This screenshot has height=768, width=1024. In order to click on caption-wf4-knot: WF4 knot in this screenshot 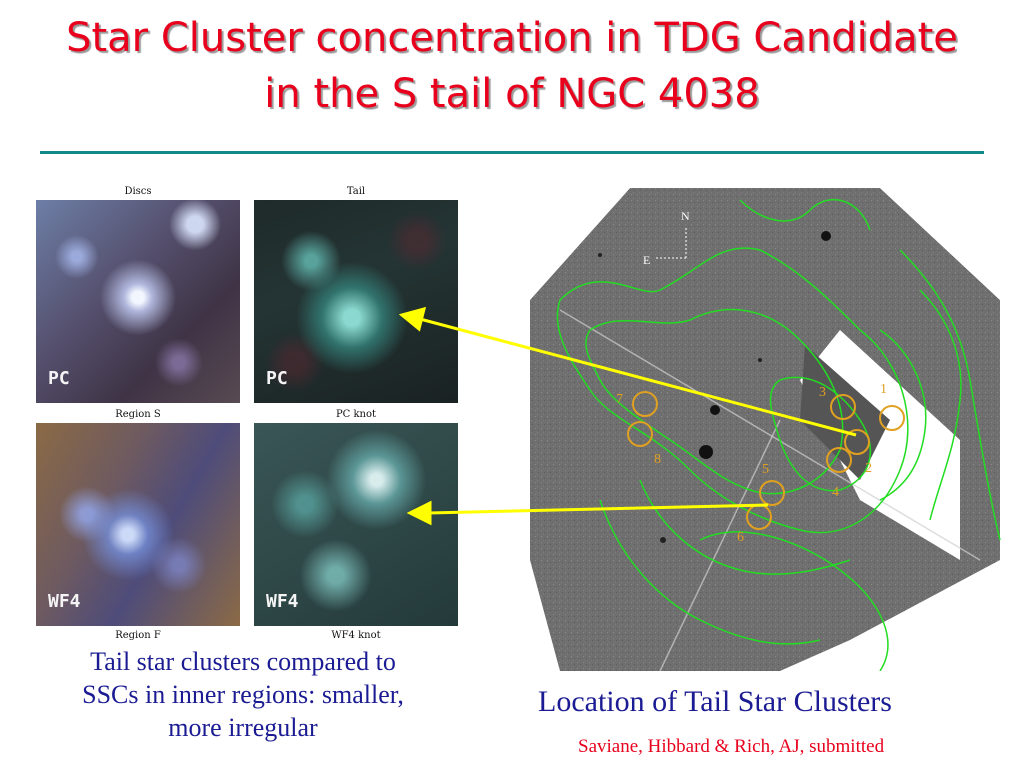, I will do `click(356, 635)`.